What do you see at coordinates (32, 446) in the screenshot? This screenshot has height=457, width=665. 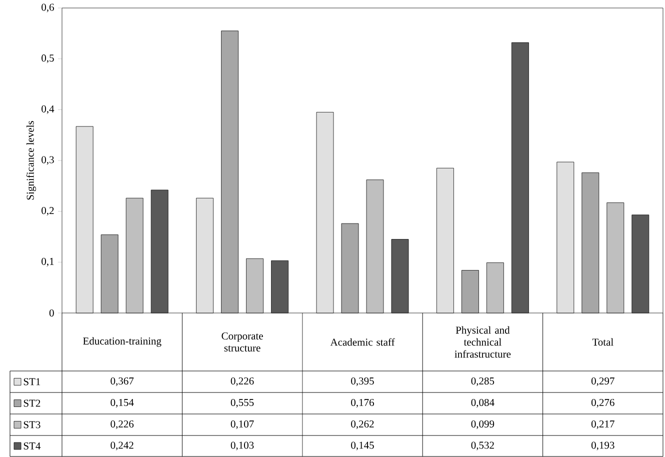 I see `legend-label: ST4` at bounding box center [32, 446].